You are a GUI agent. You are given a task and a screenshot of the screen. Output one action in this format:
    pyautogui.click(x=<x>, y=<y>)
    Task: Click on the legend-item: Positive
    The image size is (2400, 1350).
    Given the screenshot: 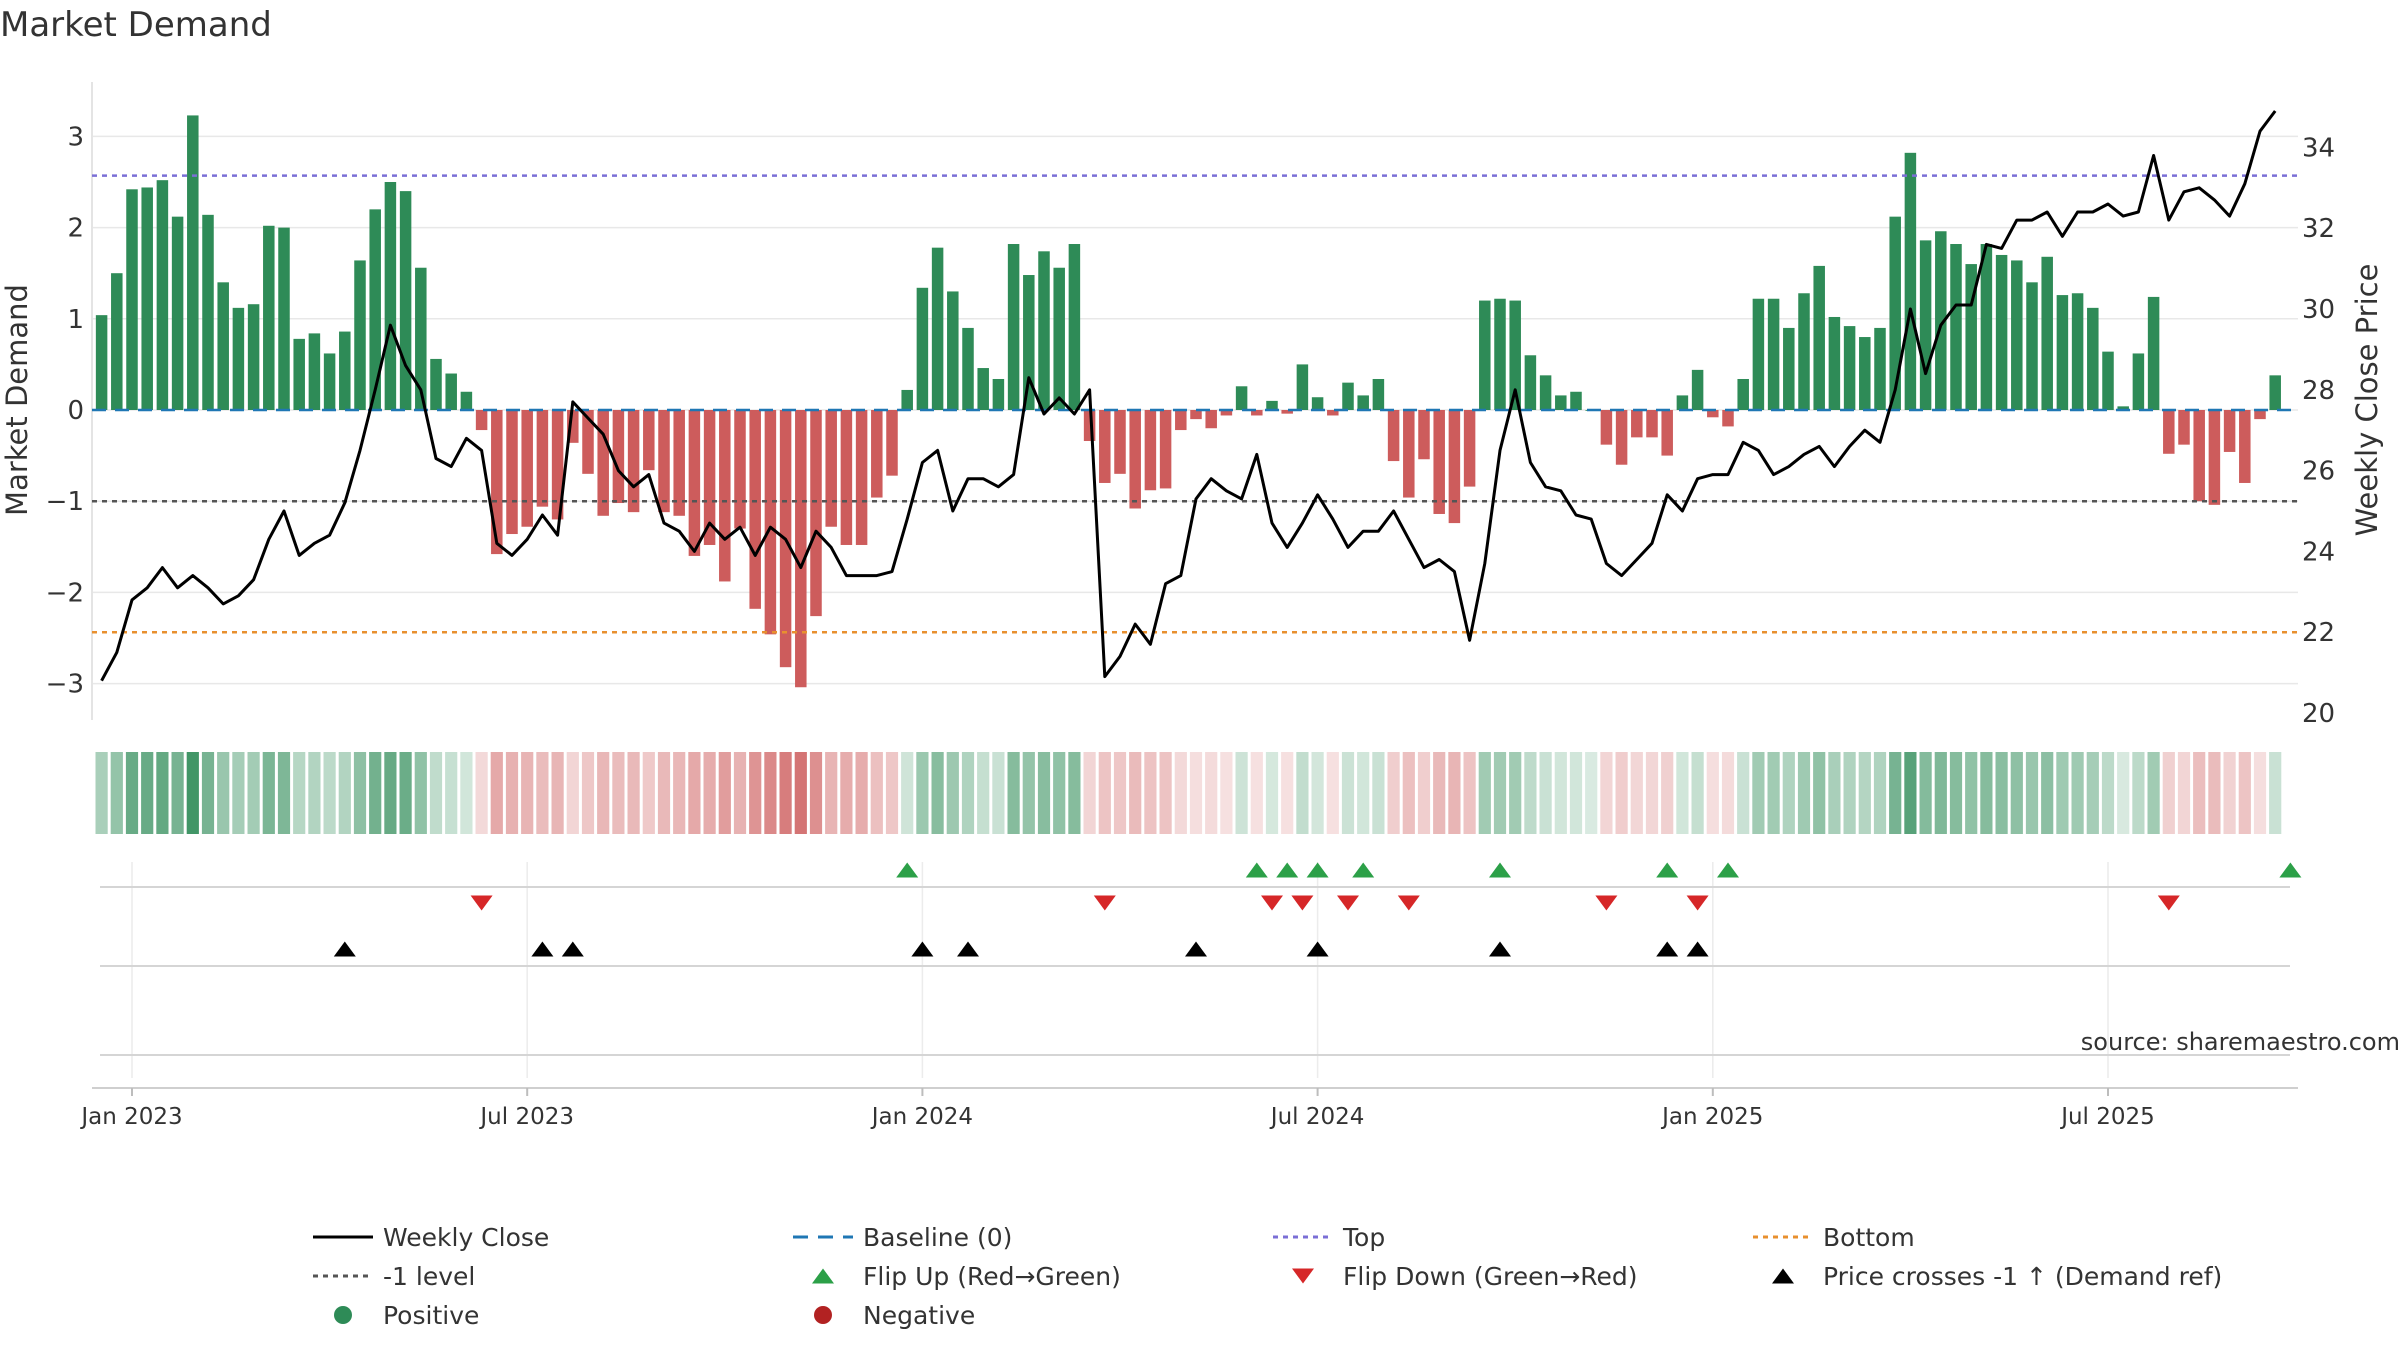 What is the action you would take?
    pyautogui.click(x=406, y=1315)
    